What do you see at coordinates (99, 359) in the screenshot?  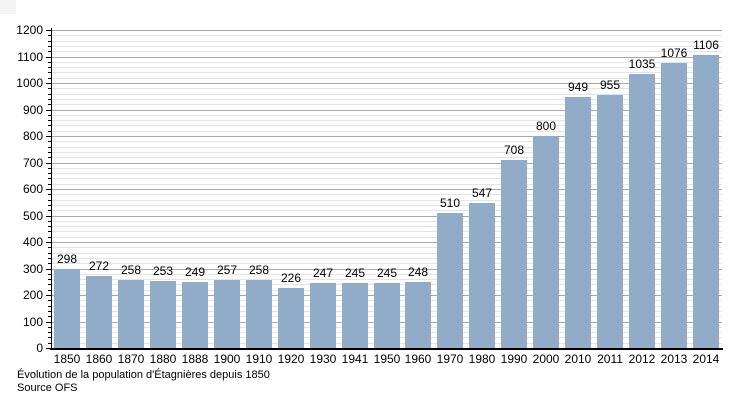 I see `x-tick-label-1860: 1860` at bounding box center [99, 359].